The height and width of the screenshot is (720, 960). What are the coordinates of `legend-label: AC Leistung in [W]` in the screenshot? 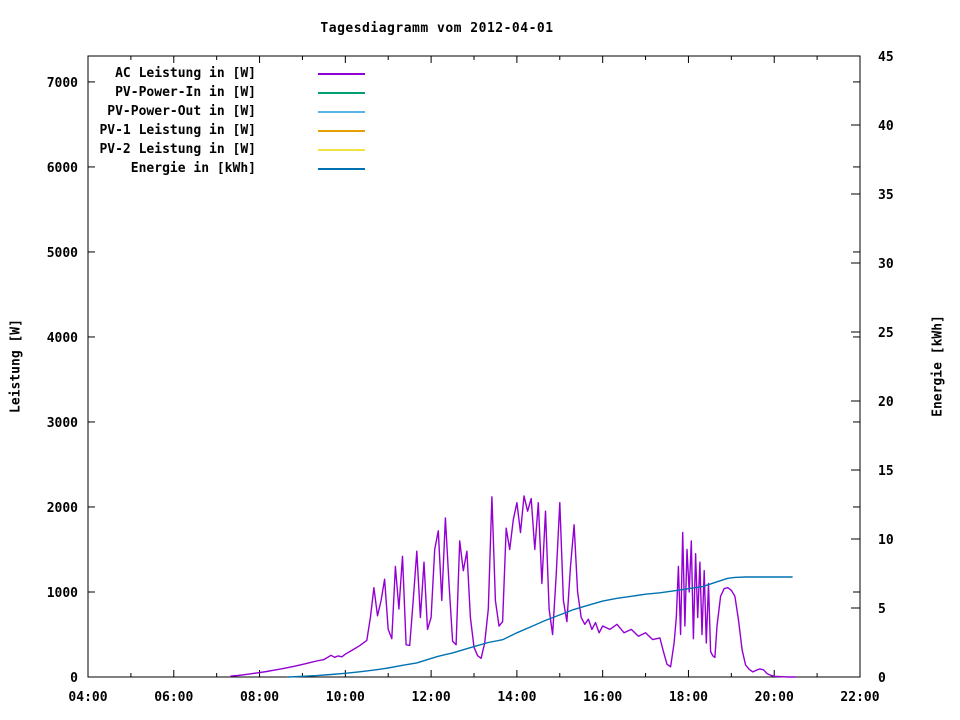 It's located at (185, 73).